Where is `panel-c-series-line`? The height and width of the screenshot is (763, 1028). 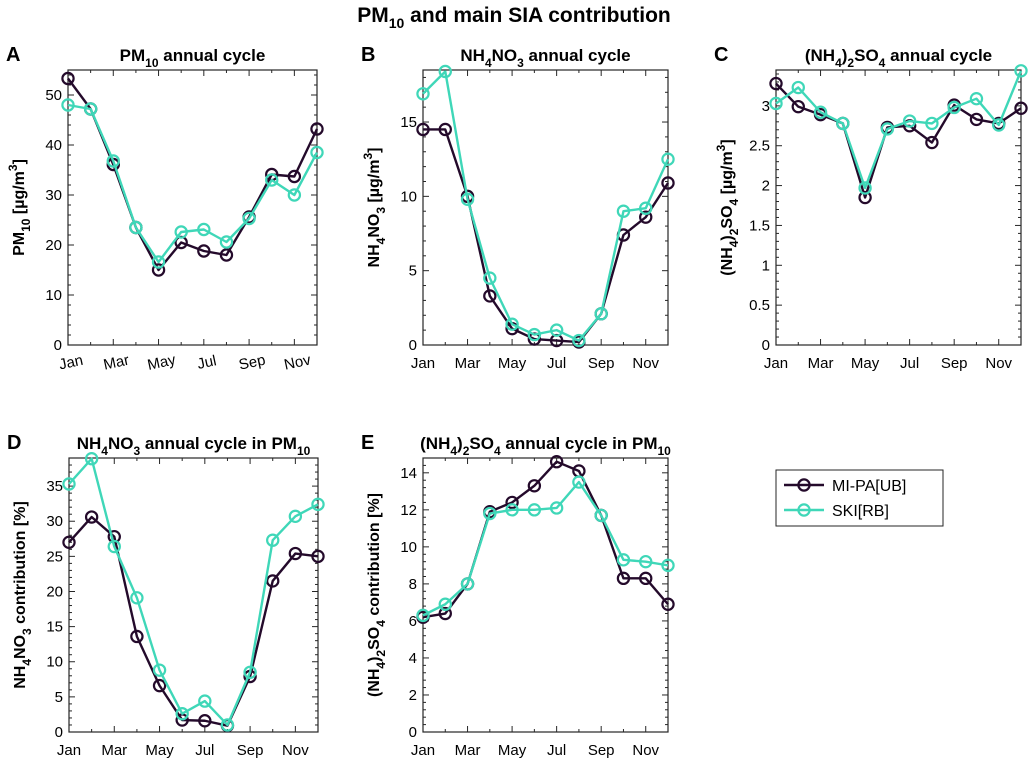 panel-c-series-line is located at coordinates (899, 130).